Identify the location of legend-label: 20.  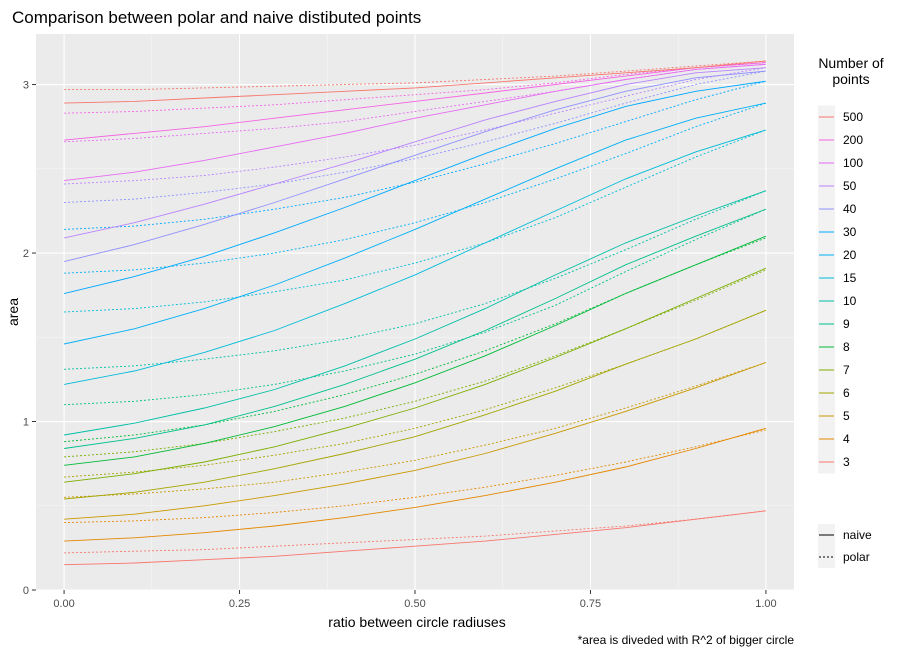
(850, 255).